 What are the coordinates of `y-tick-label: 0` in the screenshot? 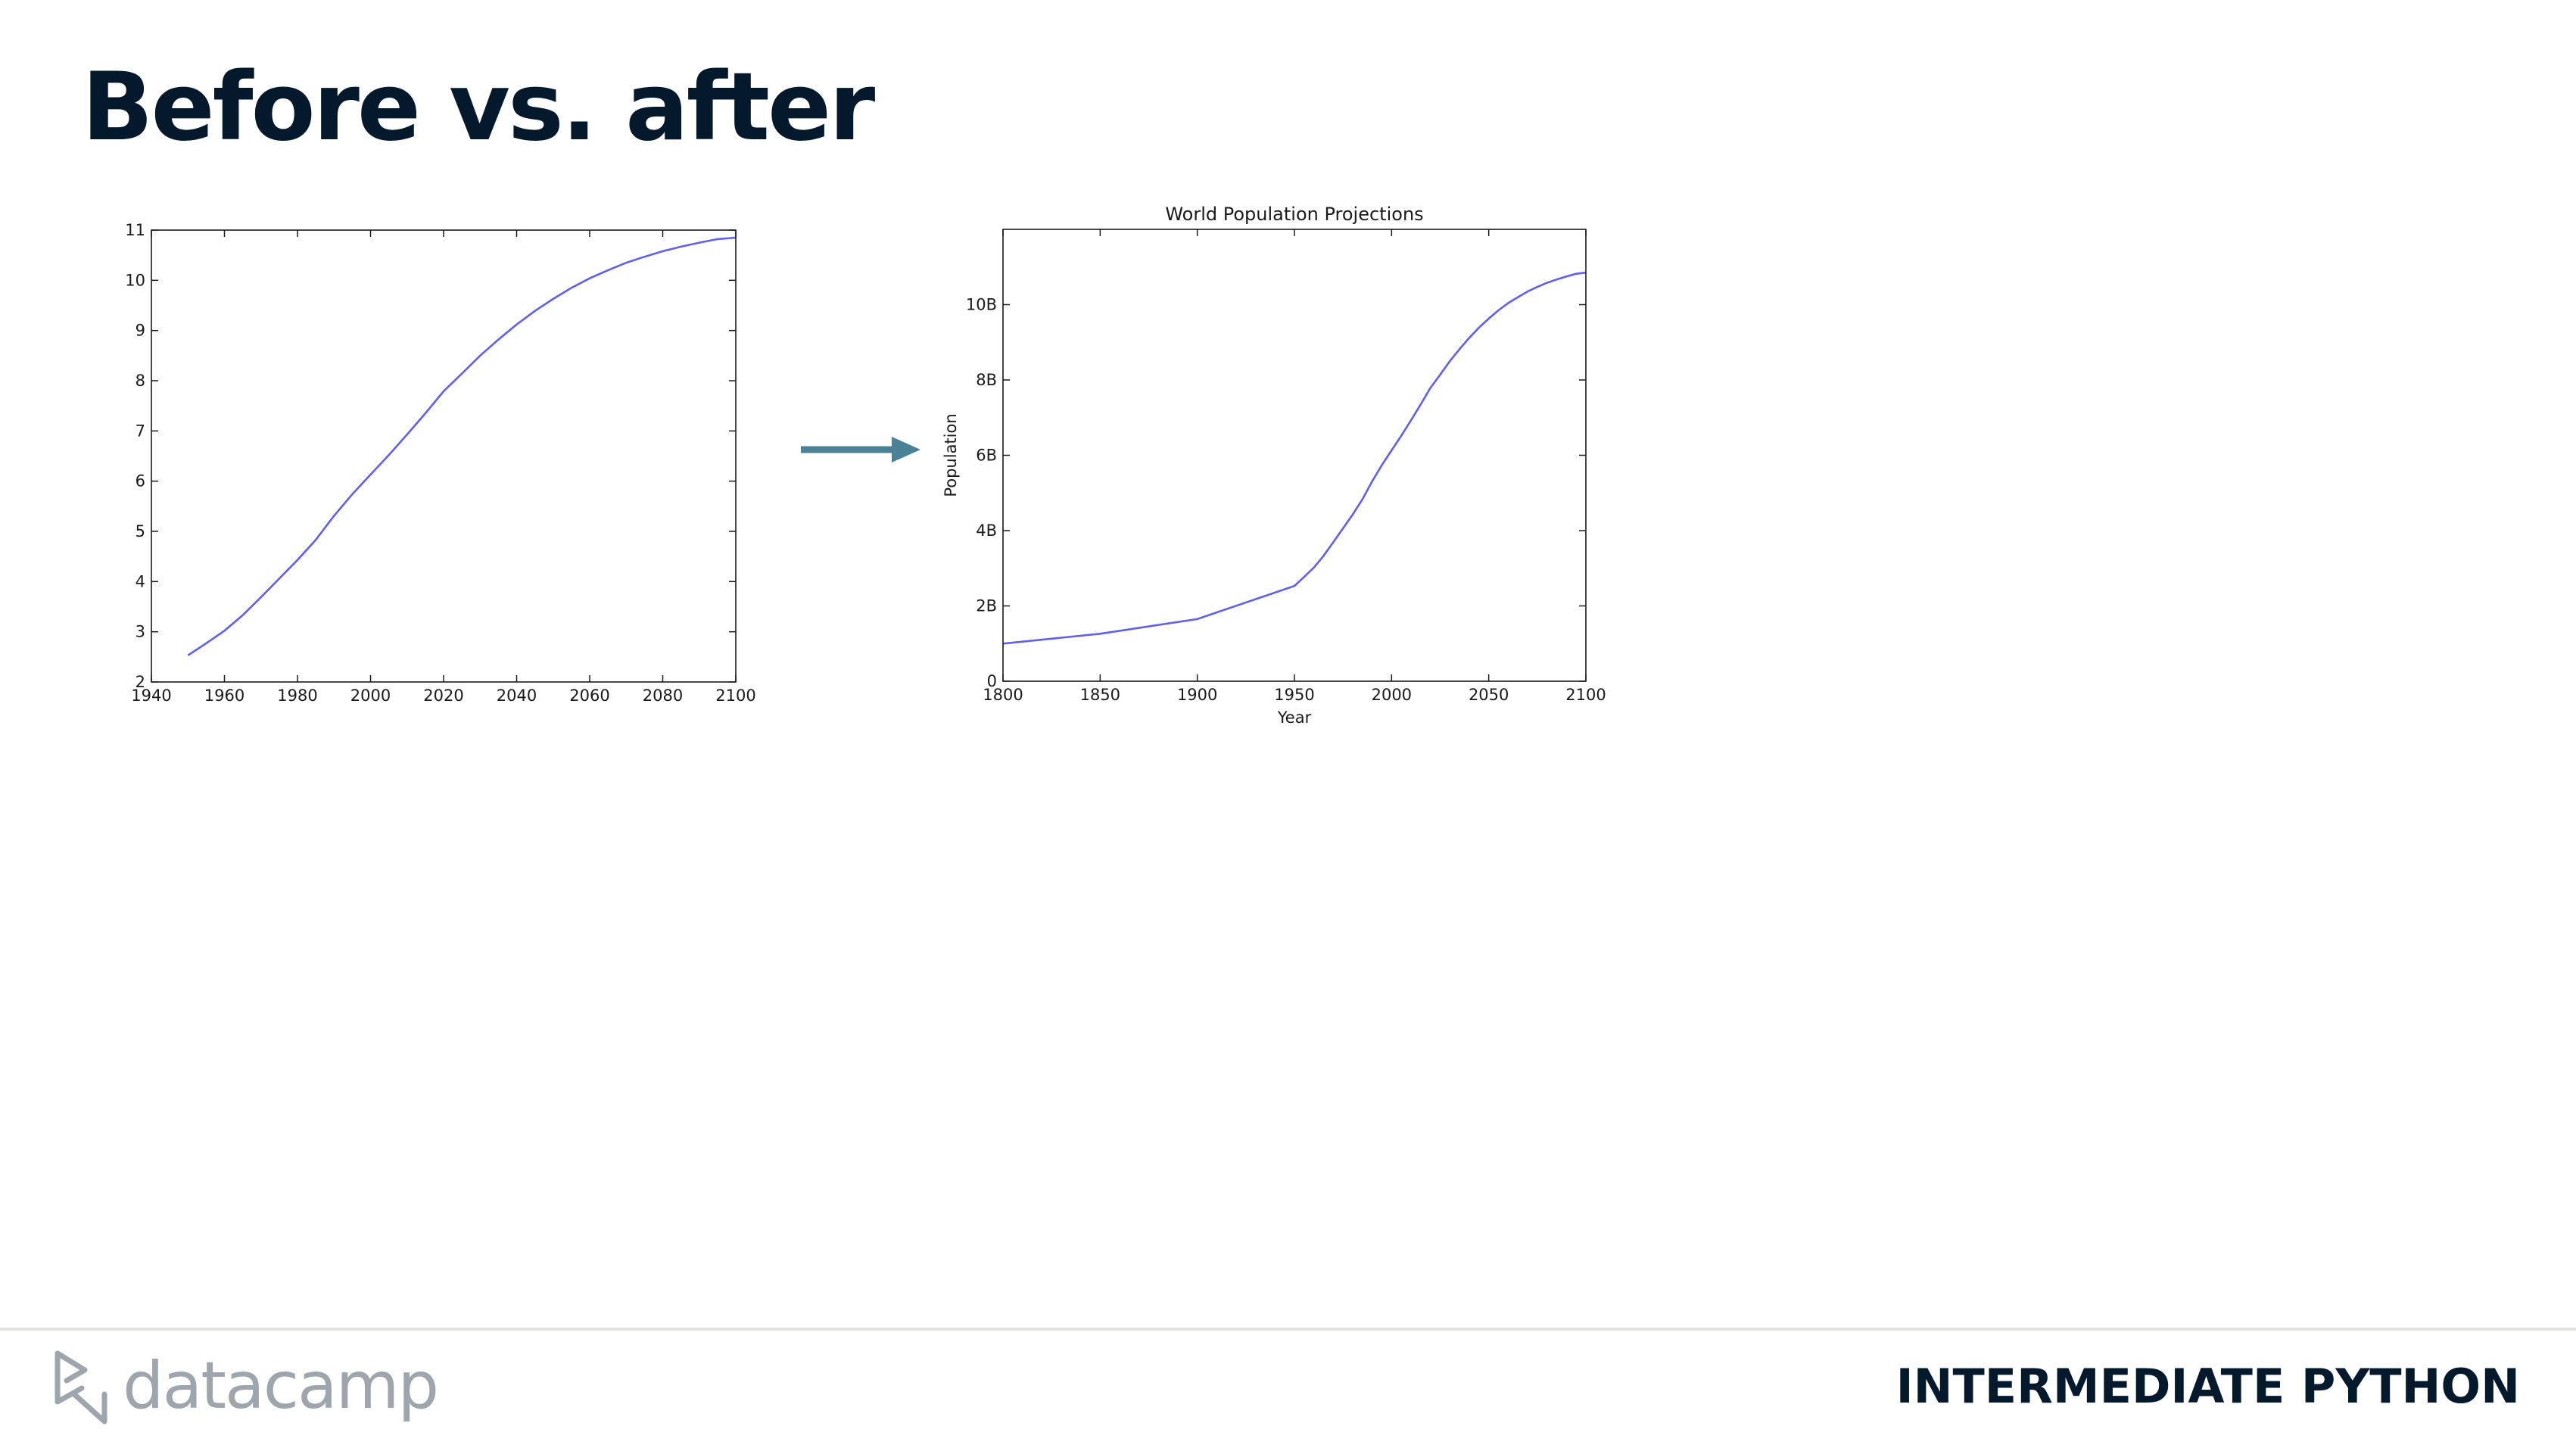 It's located at (992, 681).